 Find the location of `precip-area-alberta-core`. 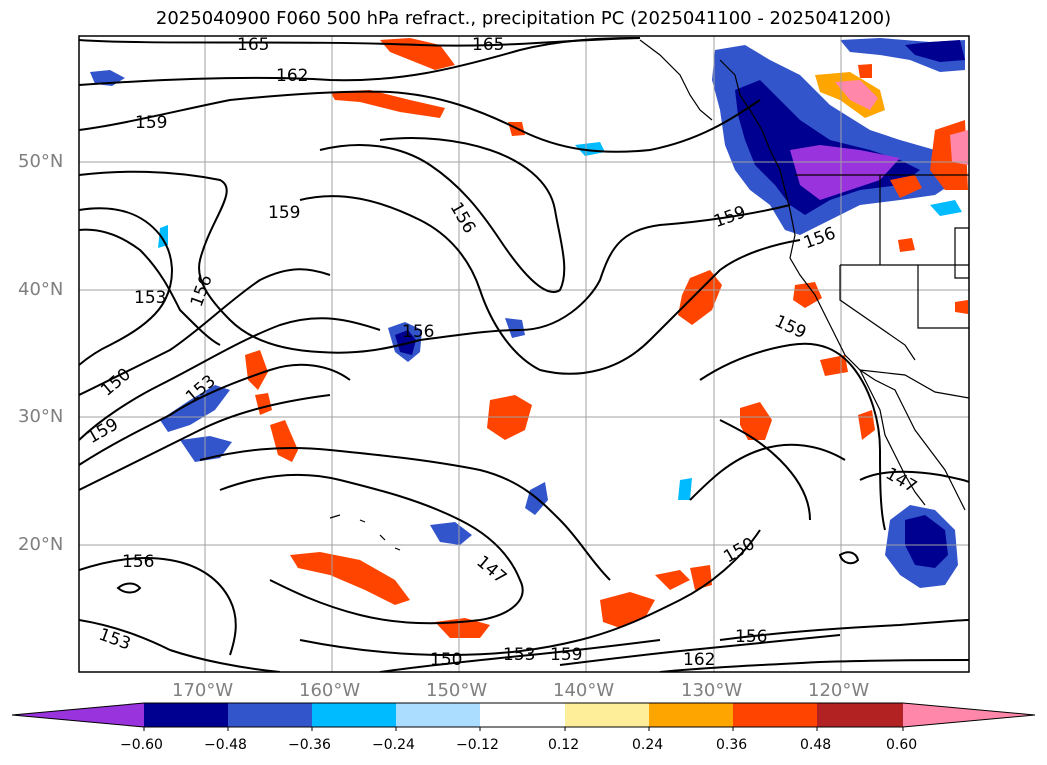

precip-area-alberta-core is located at coordinates (959, 147).